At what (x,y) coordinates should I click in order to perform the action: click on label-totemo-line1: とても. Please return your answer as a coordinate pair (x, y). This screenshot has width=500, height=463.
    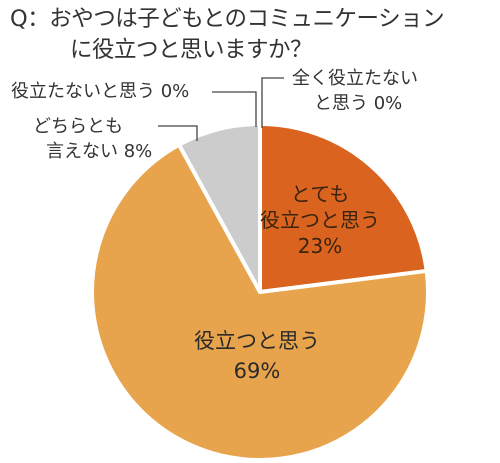
    Looking at the image, I should click on (320, 194).